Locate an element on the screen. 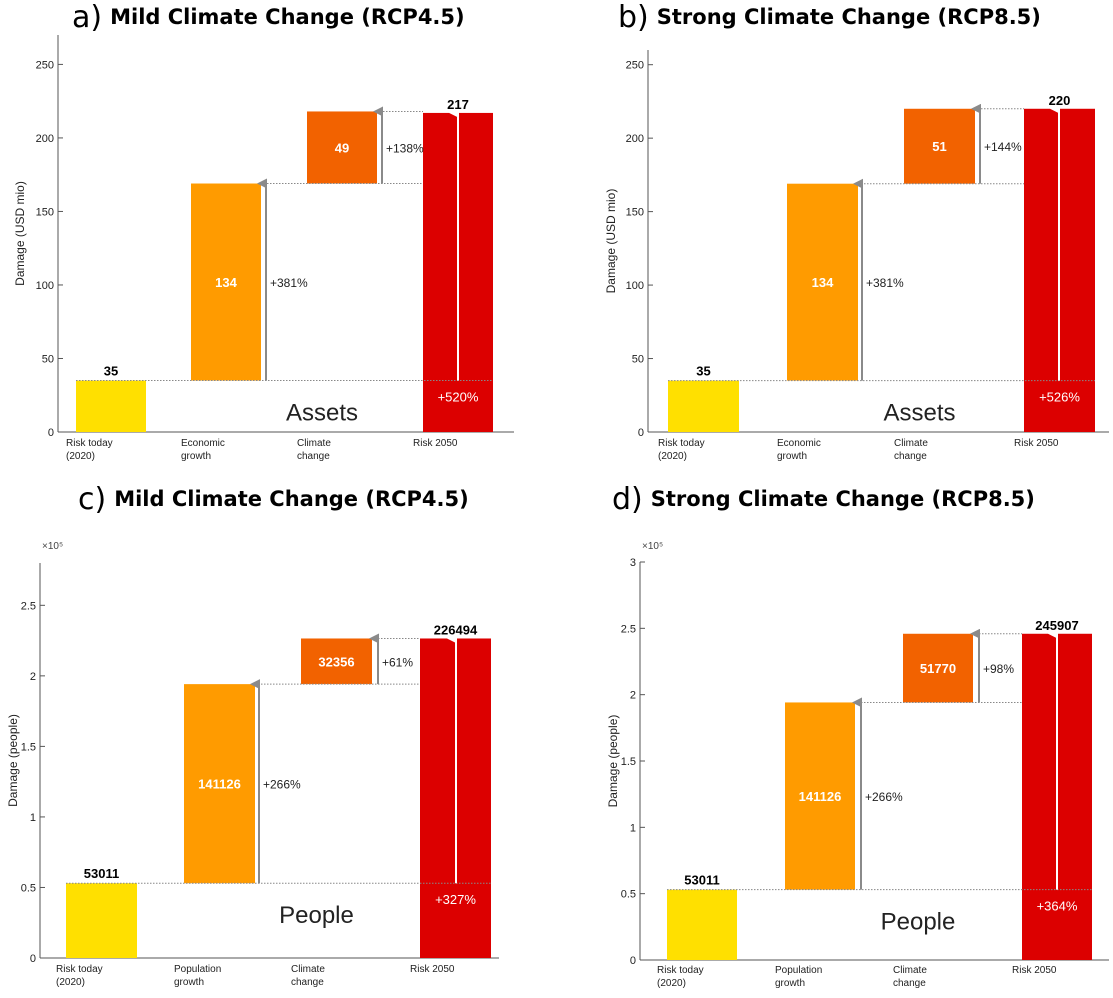  value-label-climate: 51 is located at coordinates (939, 146).